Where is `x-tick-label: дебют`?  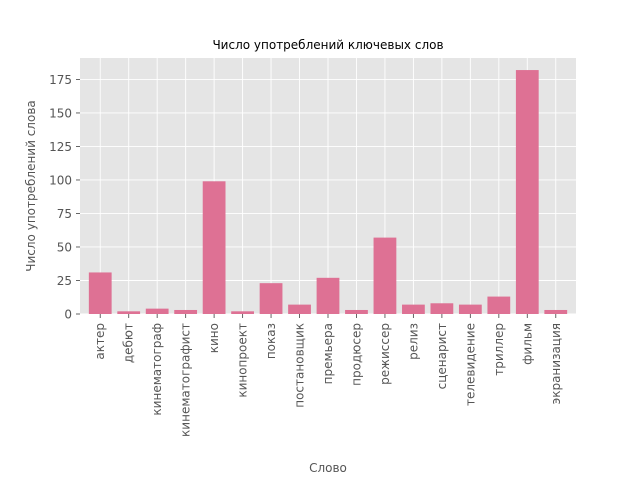 x-tick-label: дебют is located at coordinates (129, 343).